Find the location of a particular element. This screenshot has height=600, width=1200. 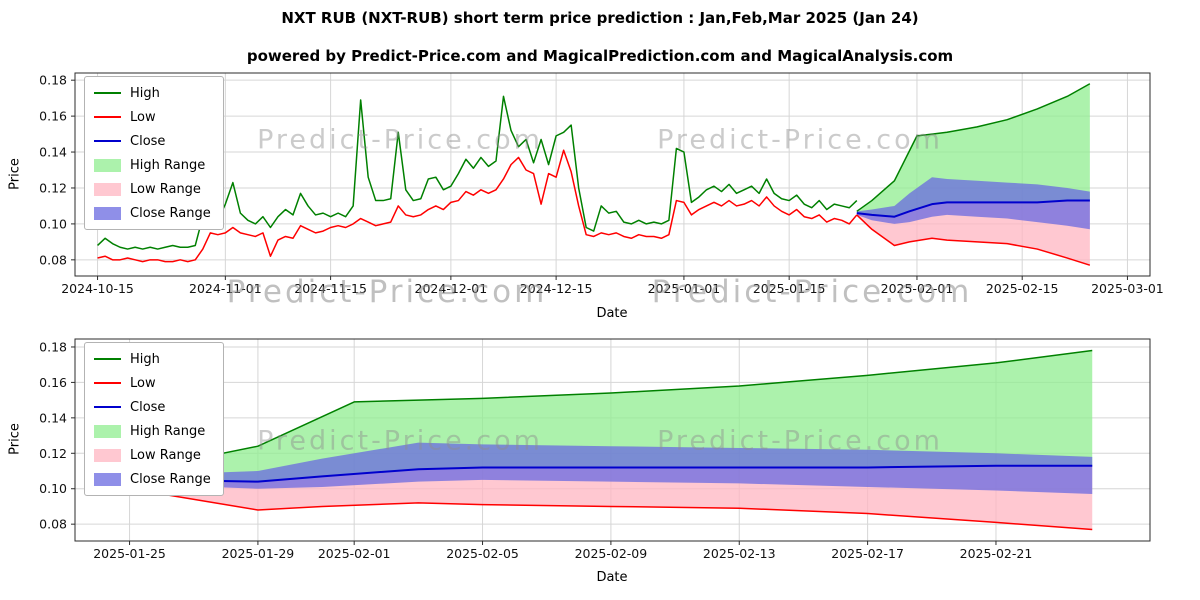

high-forecast-line is located at coordinates (973, 147).